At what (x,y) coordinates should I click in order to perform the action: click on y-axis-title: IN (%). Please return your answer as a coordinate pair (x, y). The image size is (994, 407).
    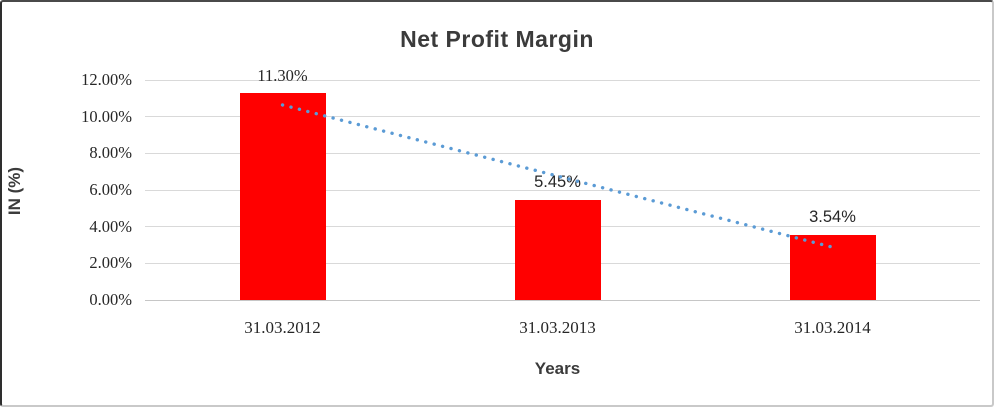
    Looking at the image, I should click on (14, 191).